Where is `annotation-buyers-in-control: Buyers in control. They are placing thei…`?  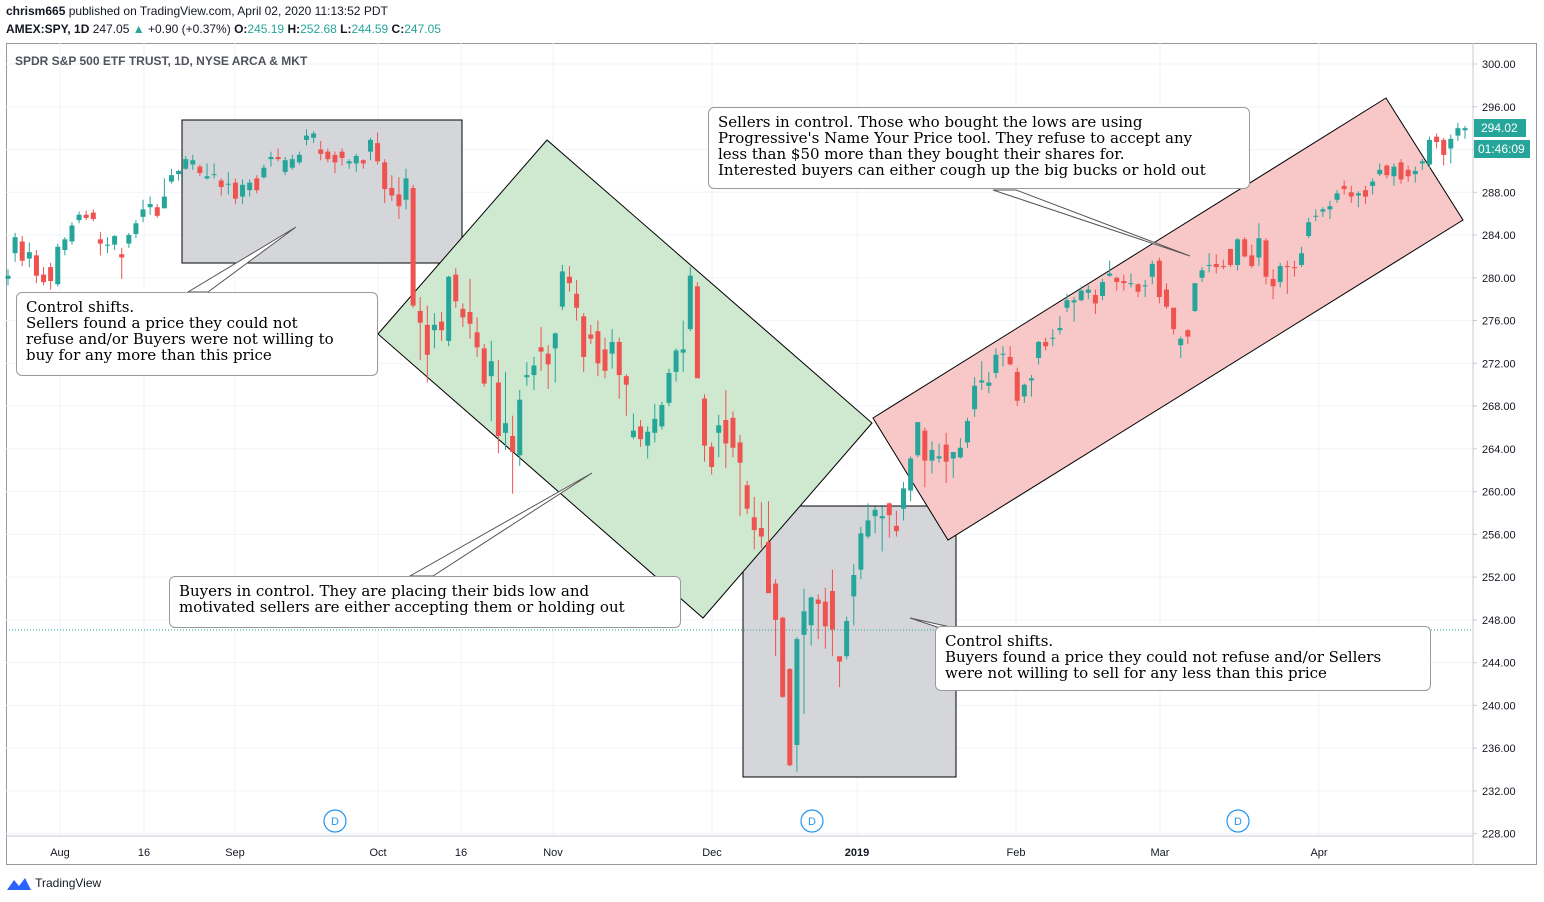 annotation-buyers-in-control: Buyers in control. They are placing thei… is located at coordinates (425, 602).